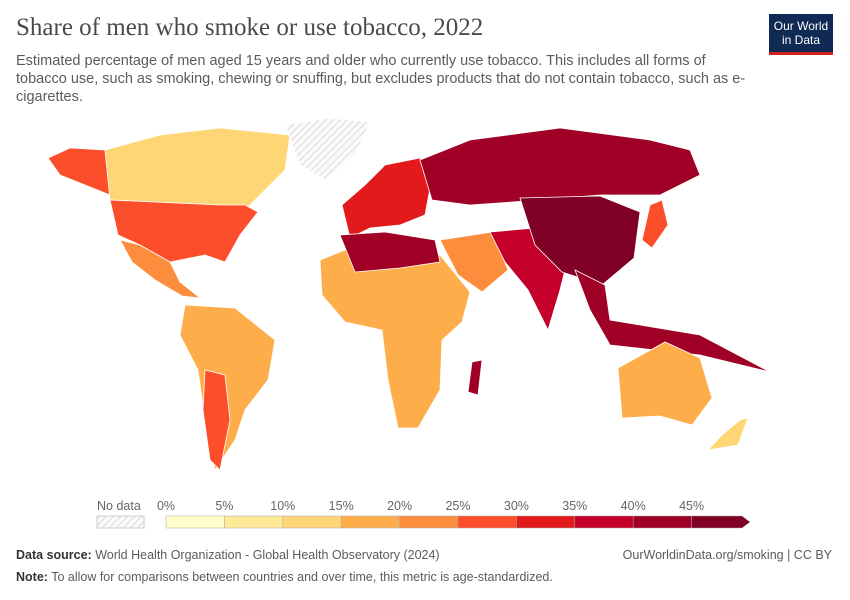  I want to click on country-japan, so click(655, 224).